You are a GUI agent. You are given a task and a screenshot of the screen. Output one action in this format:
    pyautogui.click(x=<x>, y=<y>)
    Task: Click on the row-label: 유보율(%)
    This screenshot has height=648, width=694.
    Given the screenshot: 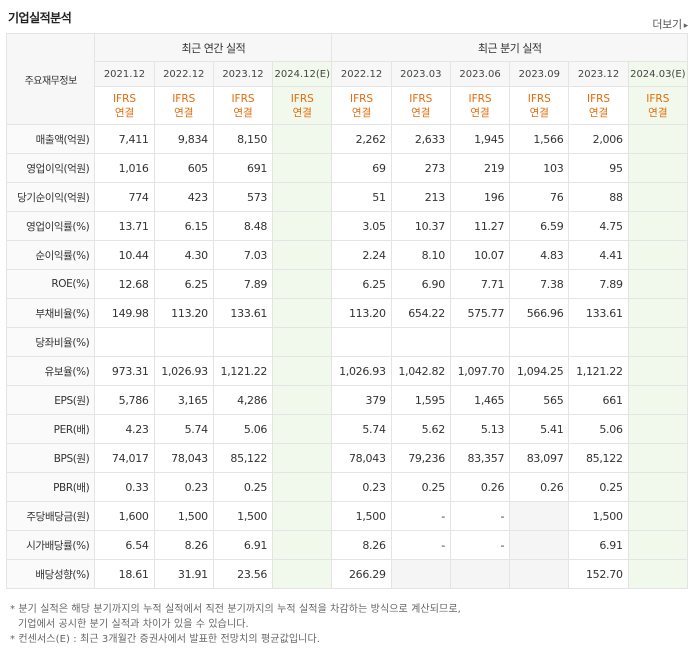 What is the action you would take?
    pyautogui.click(x=50, y=371)
    